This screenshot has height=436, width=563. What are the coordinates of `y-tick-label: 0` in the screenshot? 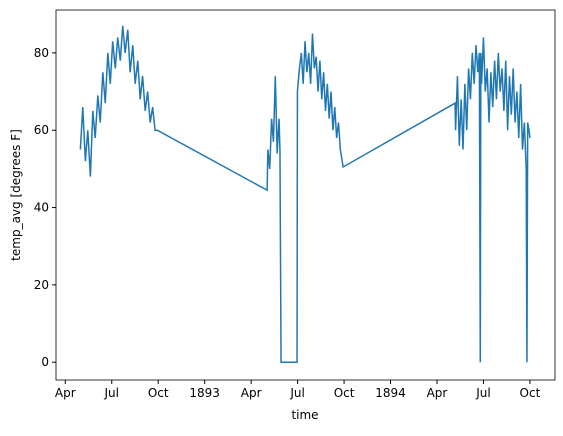 It's located at (45, 362).